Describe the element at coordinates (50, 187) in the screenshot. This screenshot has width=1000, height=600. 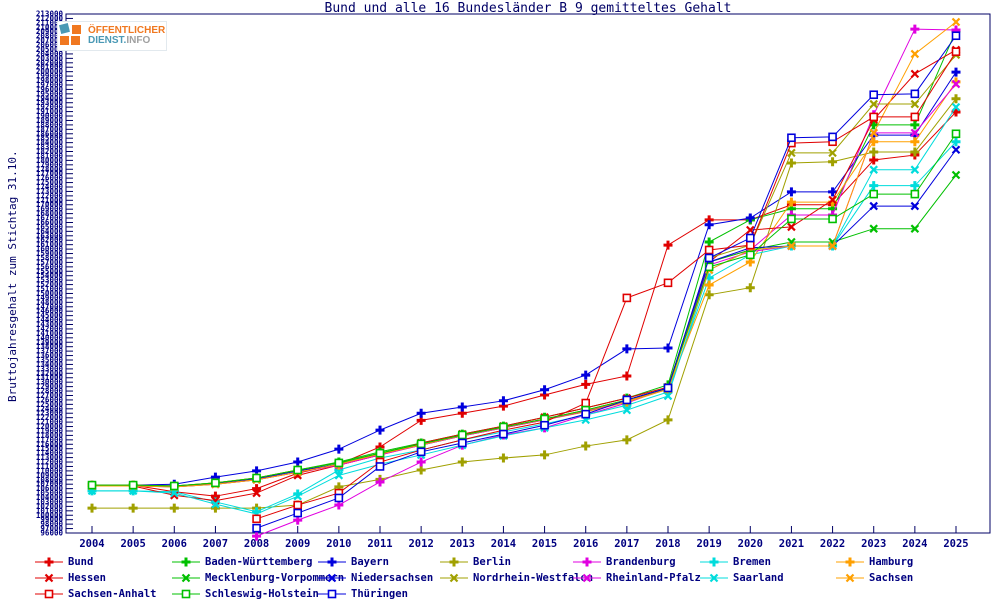
I see `svg-text: 174000` at that location.